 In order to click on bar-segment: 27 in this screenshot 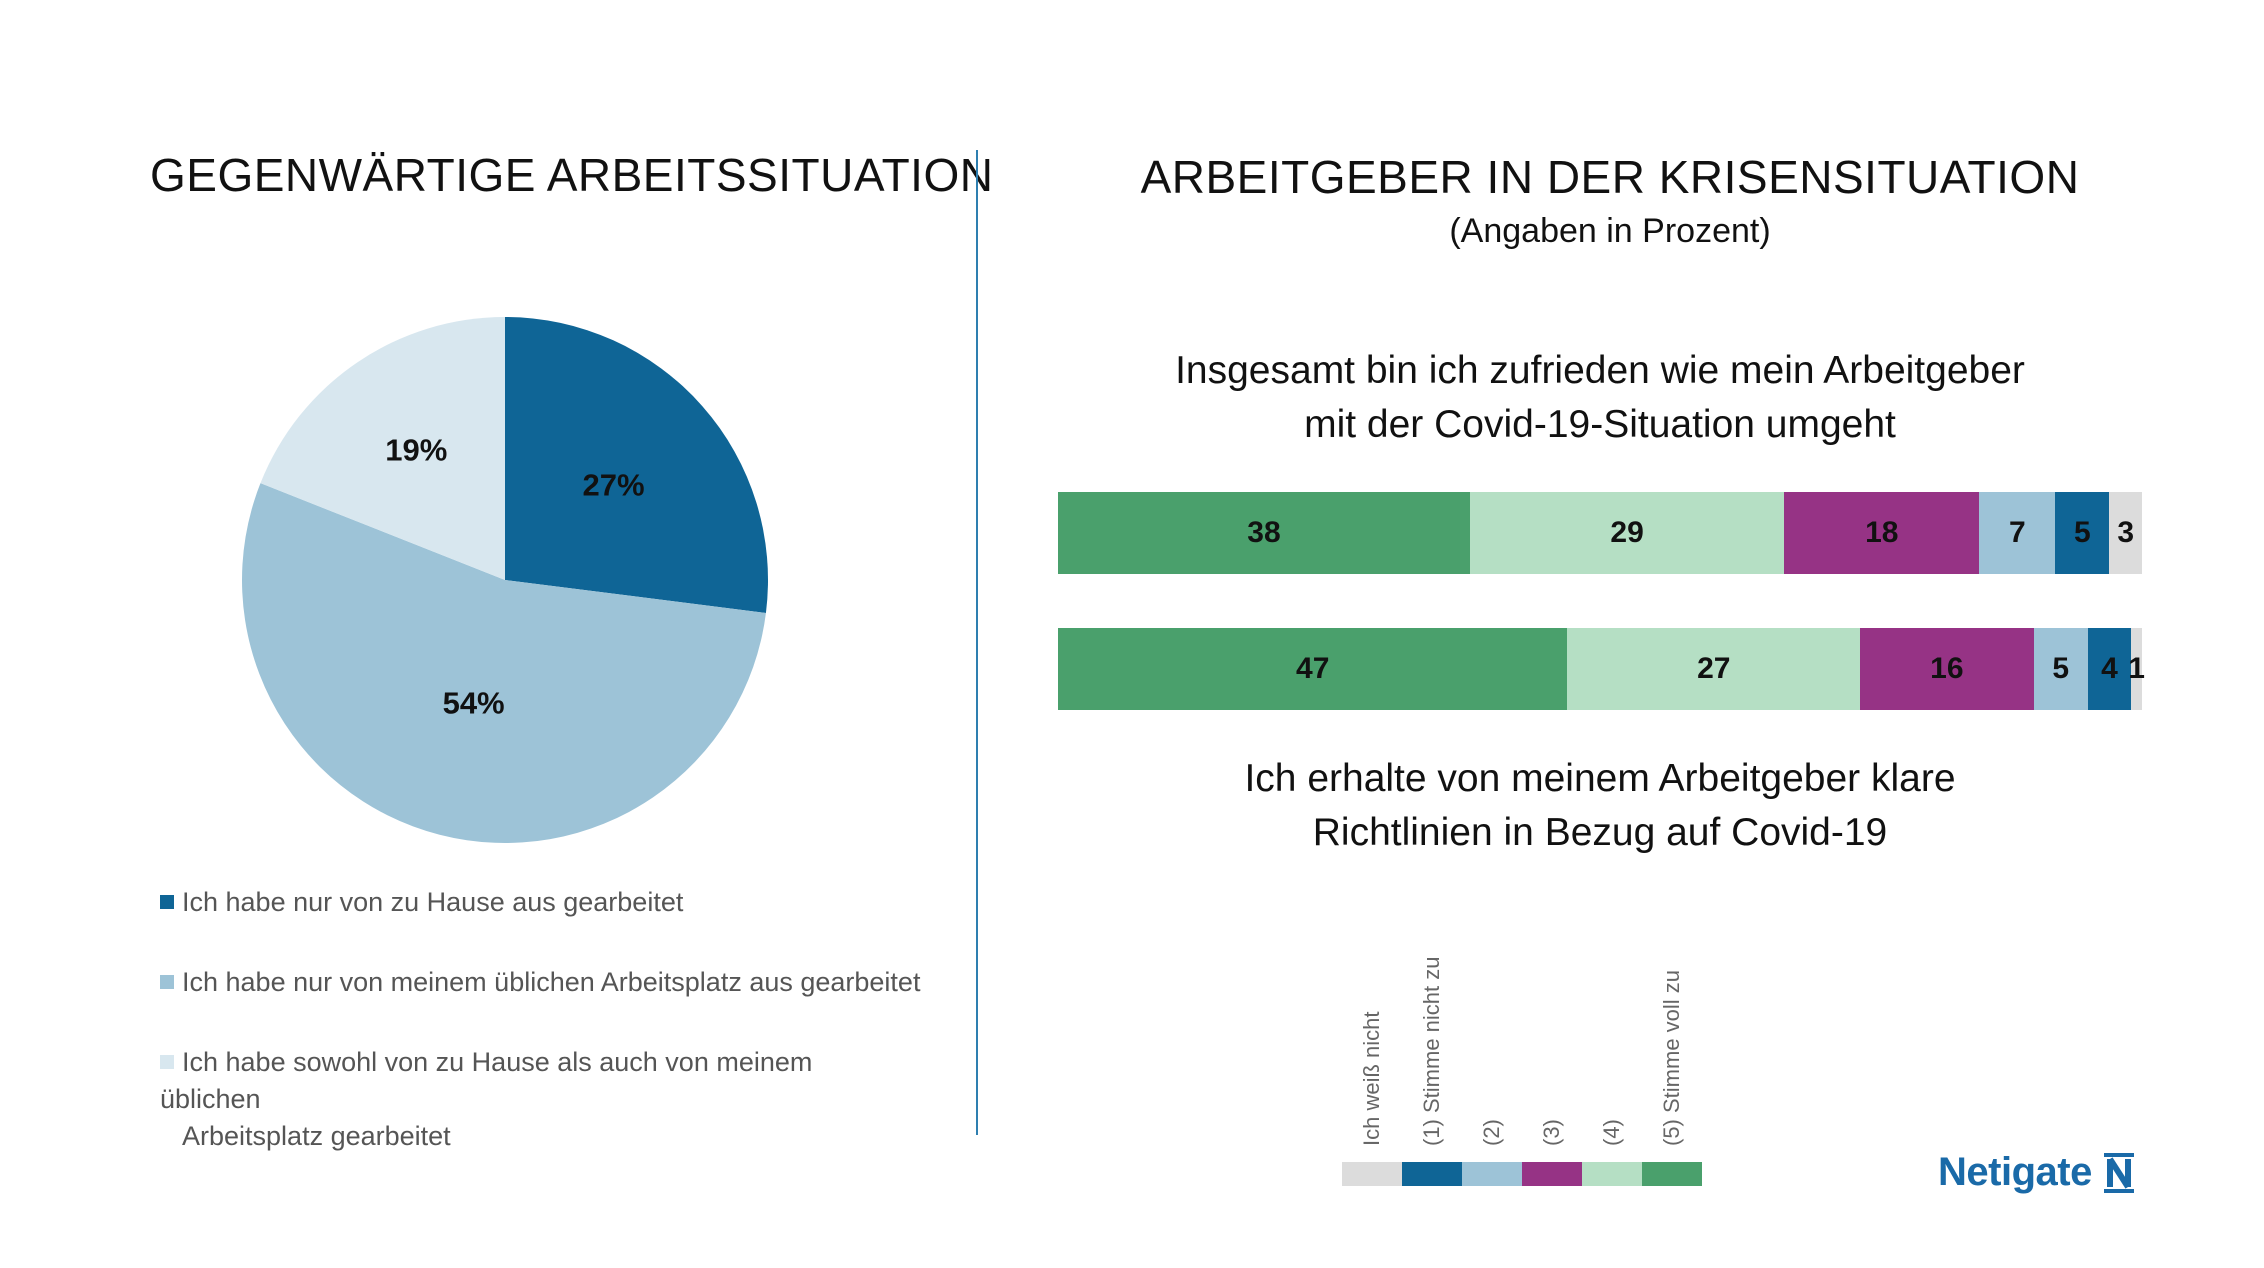, I will do `click(1714, 669)`.